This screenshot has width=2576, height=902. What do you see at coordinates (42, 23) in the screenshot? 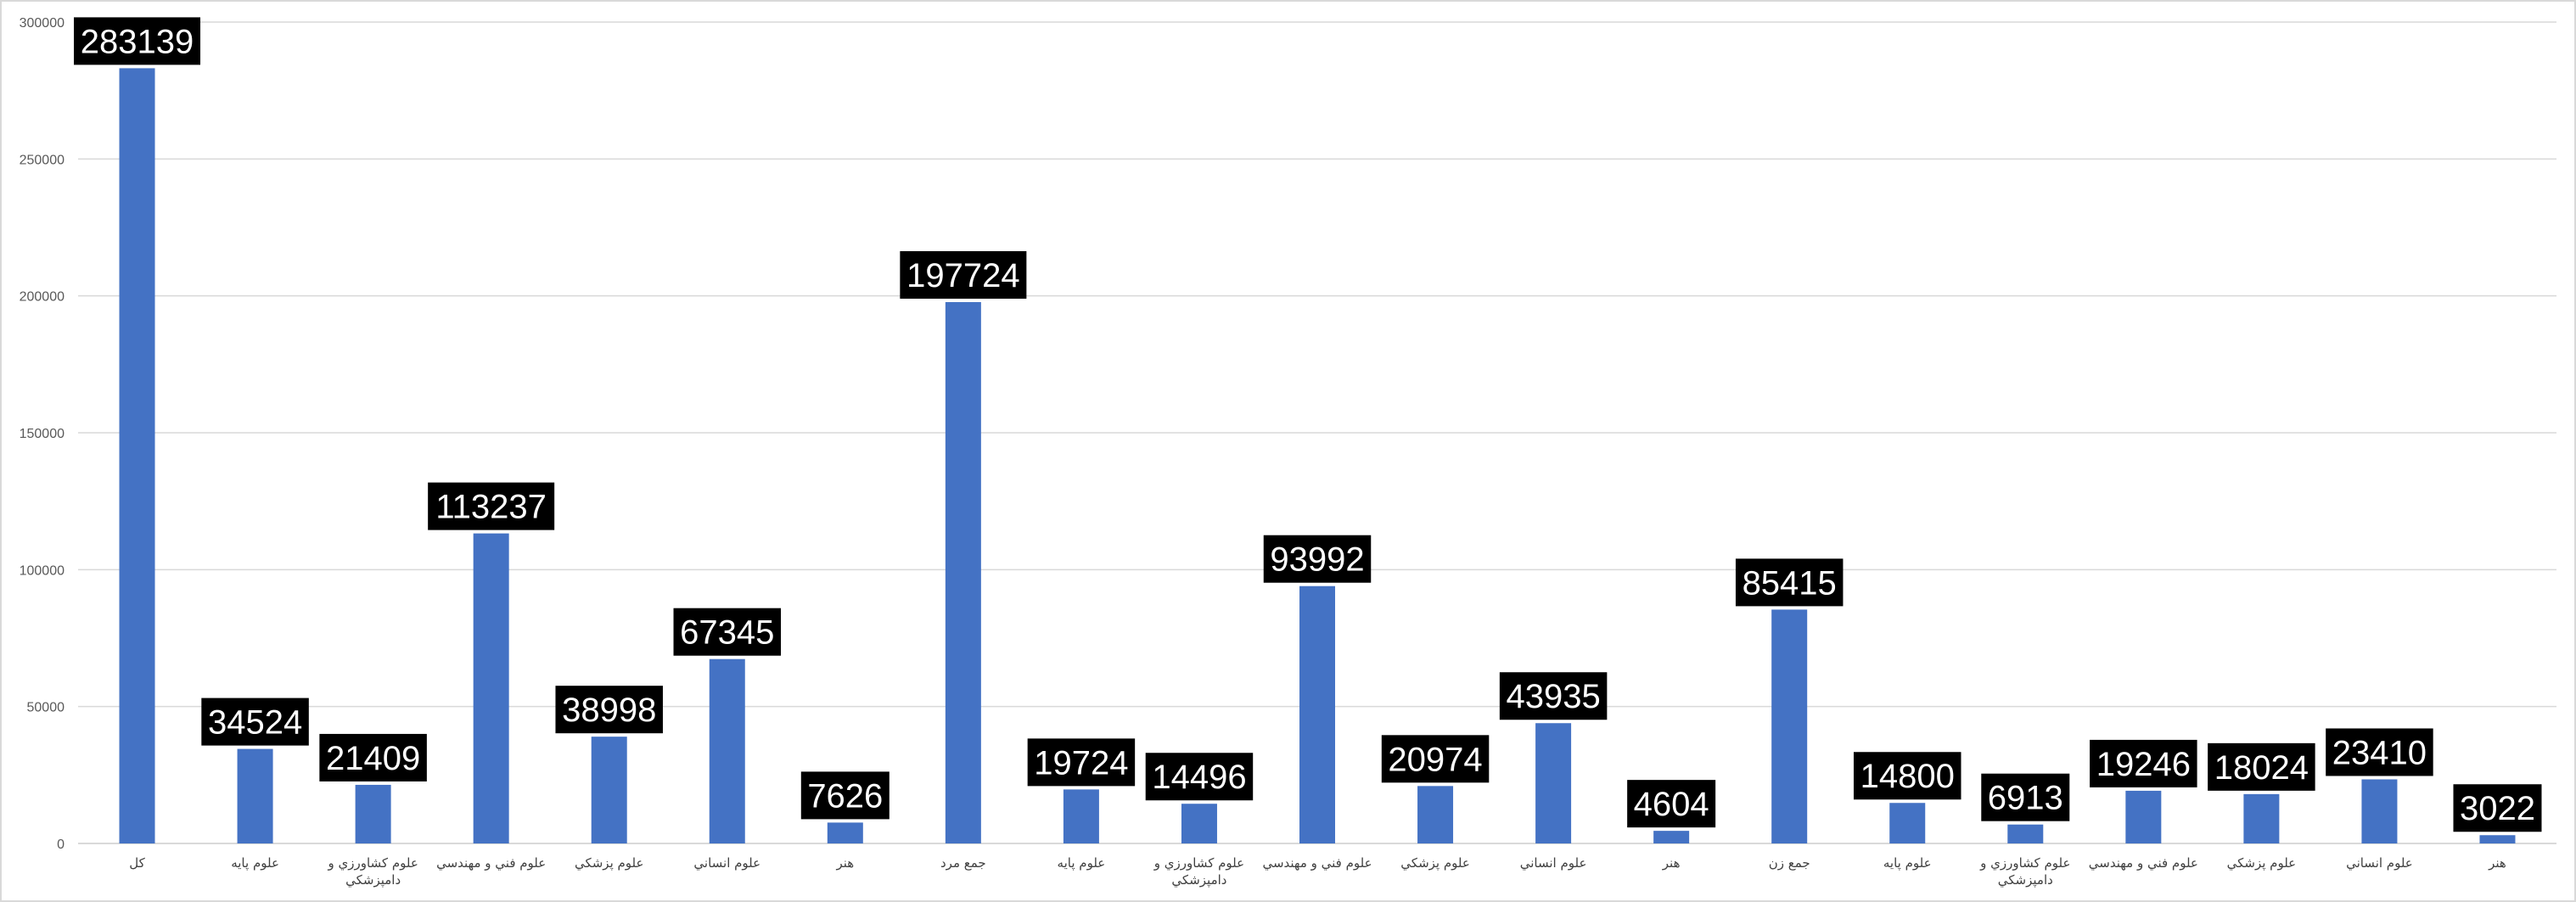
I see `y-tick-label: 300000` at bounding box center [42, 23].